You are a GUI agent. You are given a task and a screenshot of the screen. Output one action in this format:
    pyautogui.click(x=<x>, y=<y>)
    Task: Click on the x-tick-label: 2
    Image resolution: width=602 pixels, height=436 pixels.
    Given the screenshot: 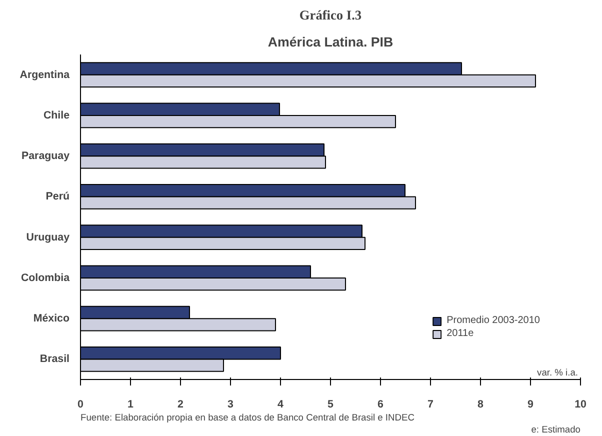 What is the action you would take?
    pyautogui.click(x=181, y=404)
    